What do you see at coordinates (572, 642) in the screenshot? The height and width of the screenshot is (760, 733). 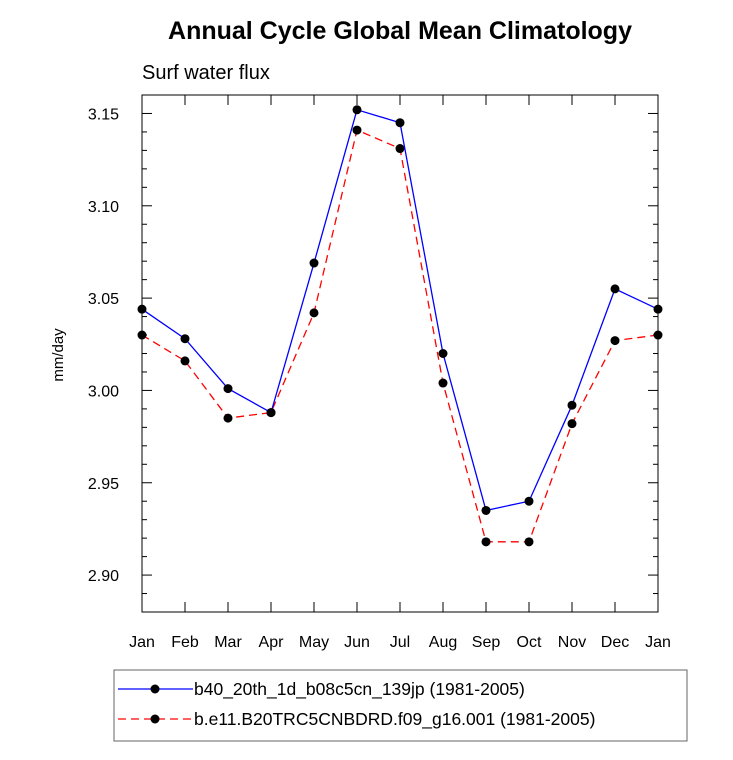 I see `x-tick-label: Nov` at bounding box center [572, 642].